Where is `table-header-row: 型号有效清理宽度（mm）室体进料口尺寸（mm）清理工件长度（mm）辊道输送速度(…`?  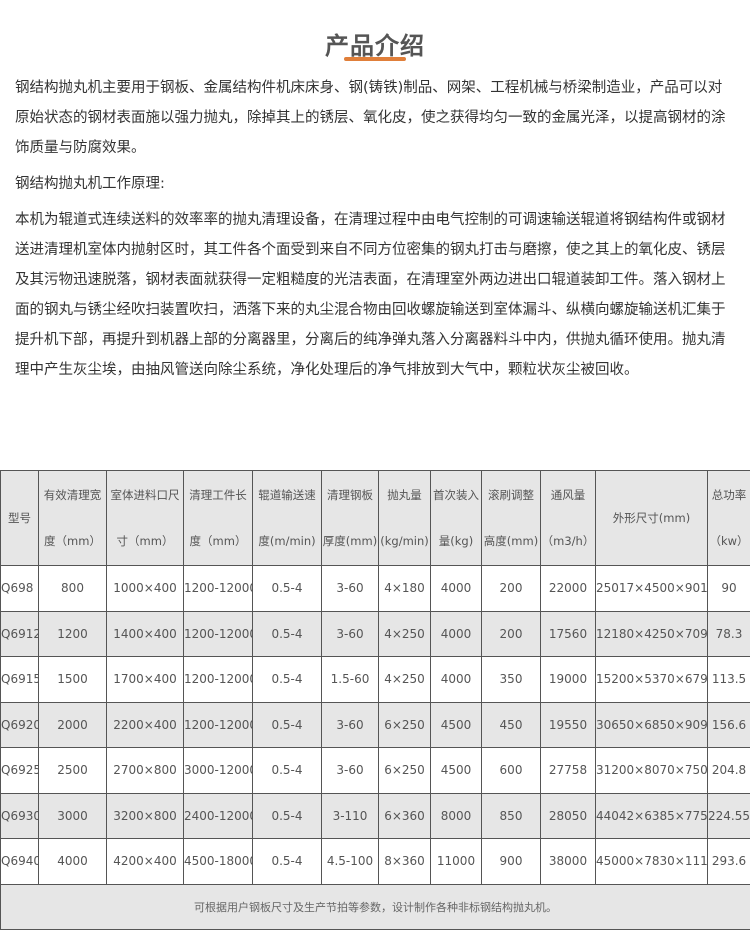 table-header-row: 型号有效清理宽度（mm）室体进料口尺寸（mm）清理工件长度（mm）辊道输送速度(… is located at coordinates (375, 518).